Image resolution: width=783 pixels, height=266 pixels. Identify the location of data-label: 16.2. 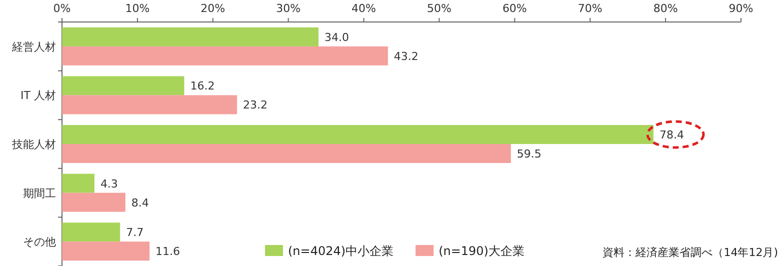
(202, 86).